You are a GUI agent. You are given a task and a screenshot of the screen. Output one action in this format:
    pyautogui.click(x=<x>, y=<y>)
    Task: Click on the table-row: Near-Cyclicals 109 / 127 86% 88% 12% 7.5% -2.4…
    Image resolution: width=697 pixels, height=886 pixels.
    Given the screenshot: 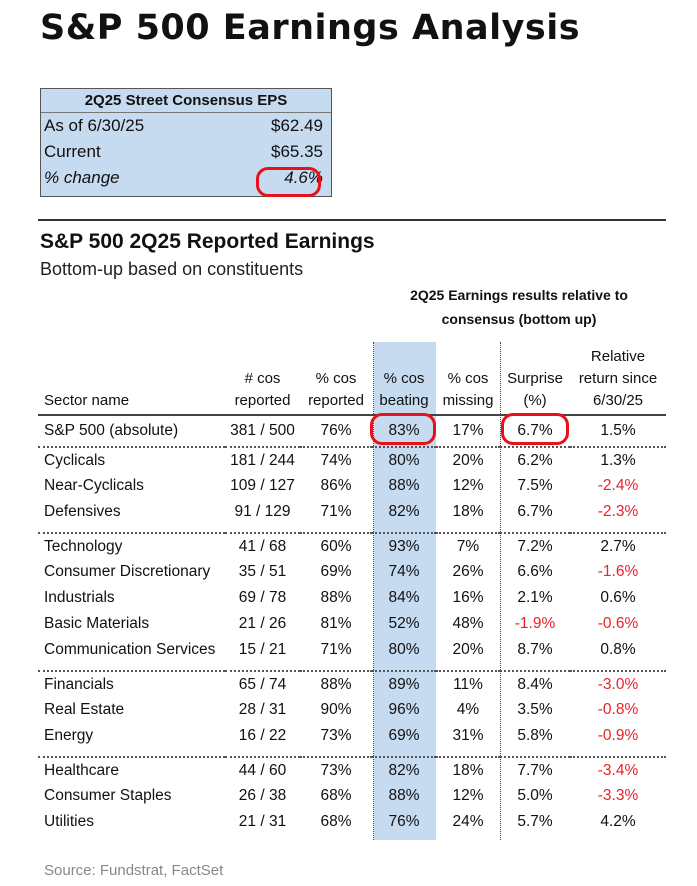 What is the action you would take?
    pyautogui.click(x=352, y=486)
    